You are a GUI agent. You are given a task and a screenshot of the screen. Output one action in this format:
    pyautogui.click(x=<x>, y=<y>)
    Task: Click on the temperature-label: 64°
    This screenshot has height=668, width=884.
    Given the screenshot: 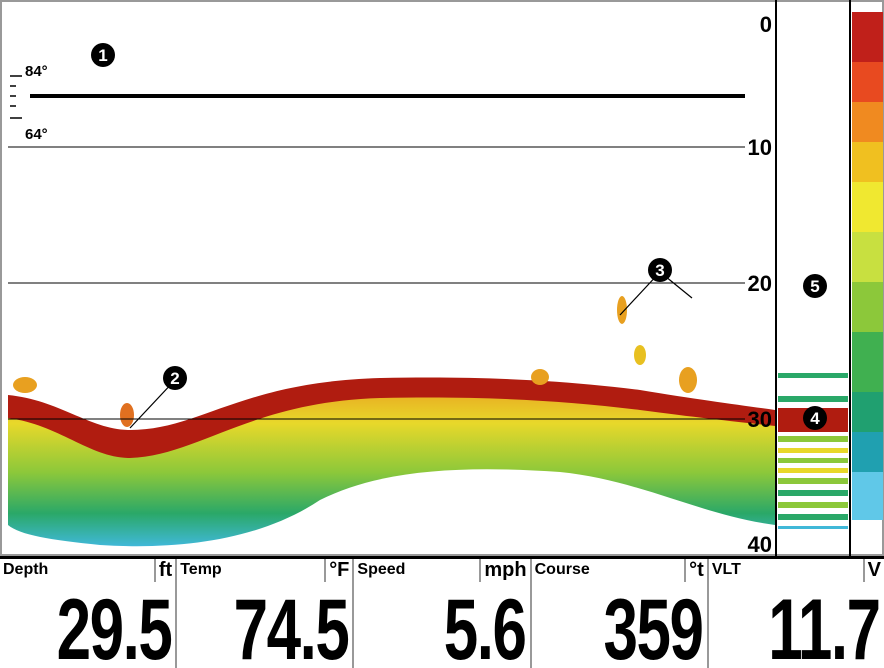 What is the action you would take?
    pyautogui.click(x=36, y=134)
    